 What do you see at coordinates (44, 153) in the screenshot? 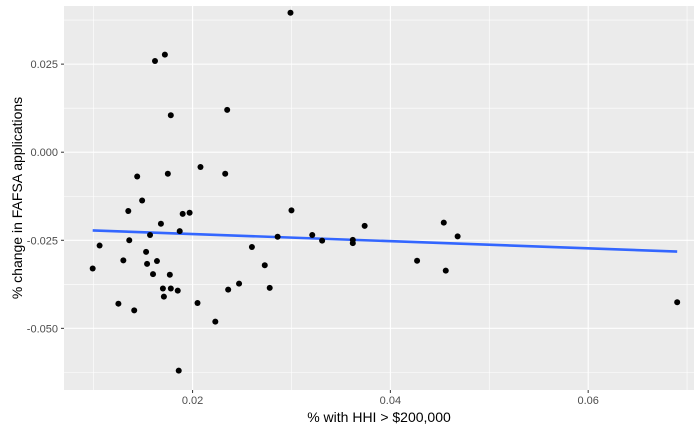
I see `y-tick-label: 0.000` at bounding box center [44, 153].